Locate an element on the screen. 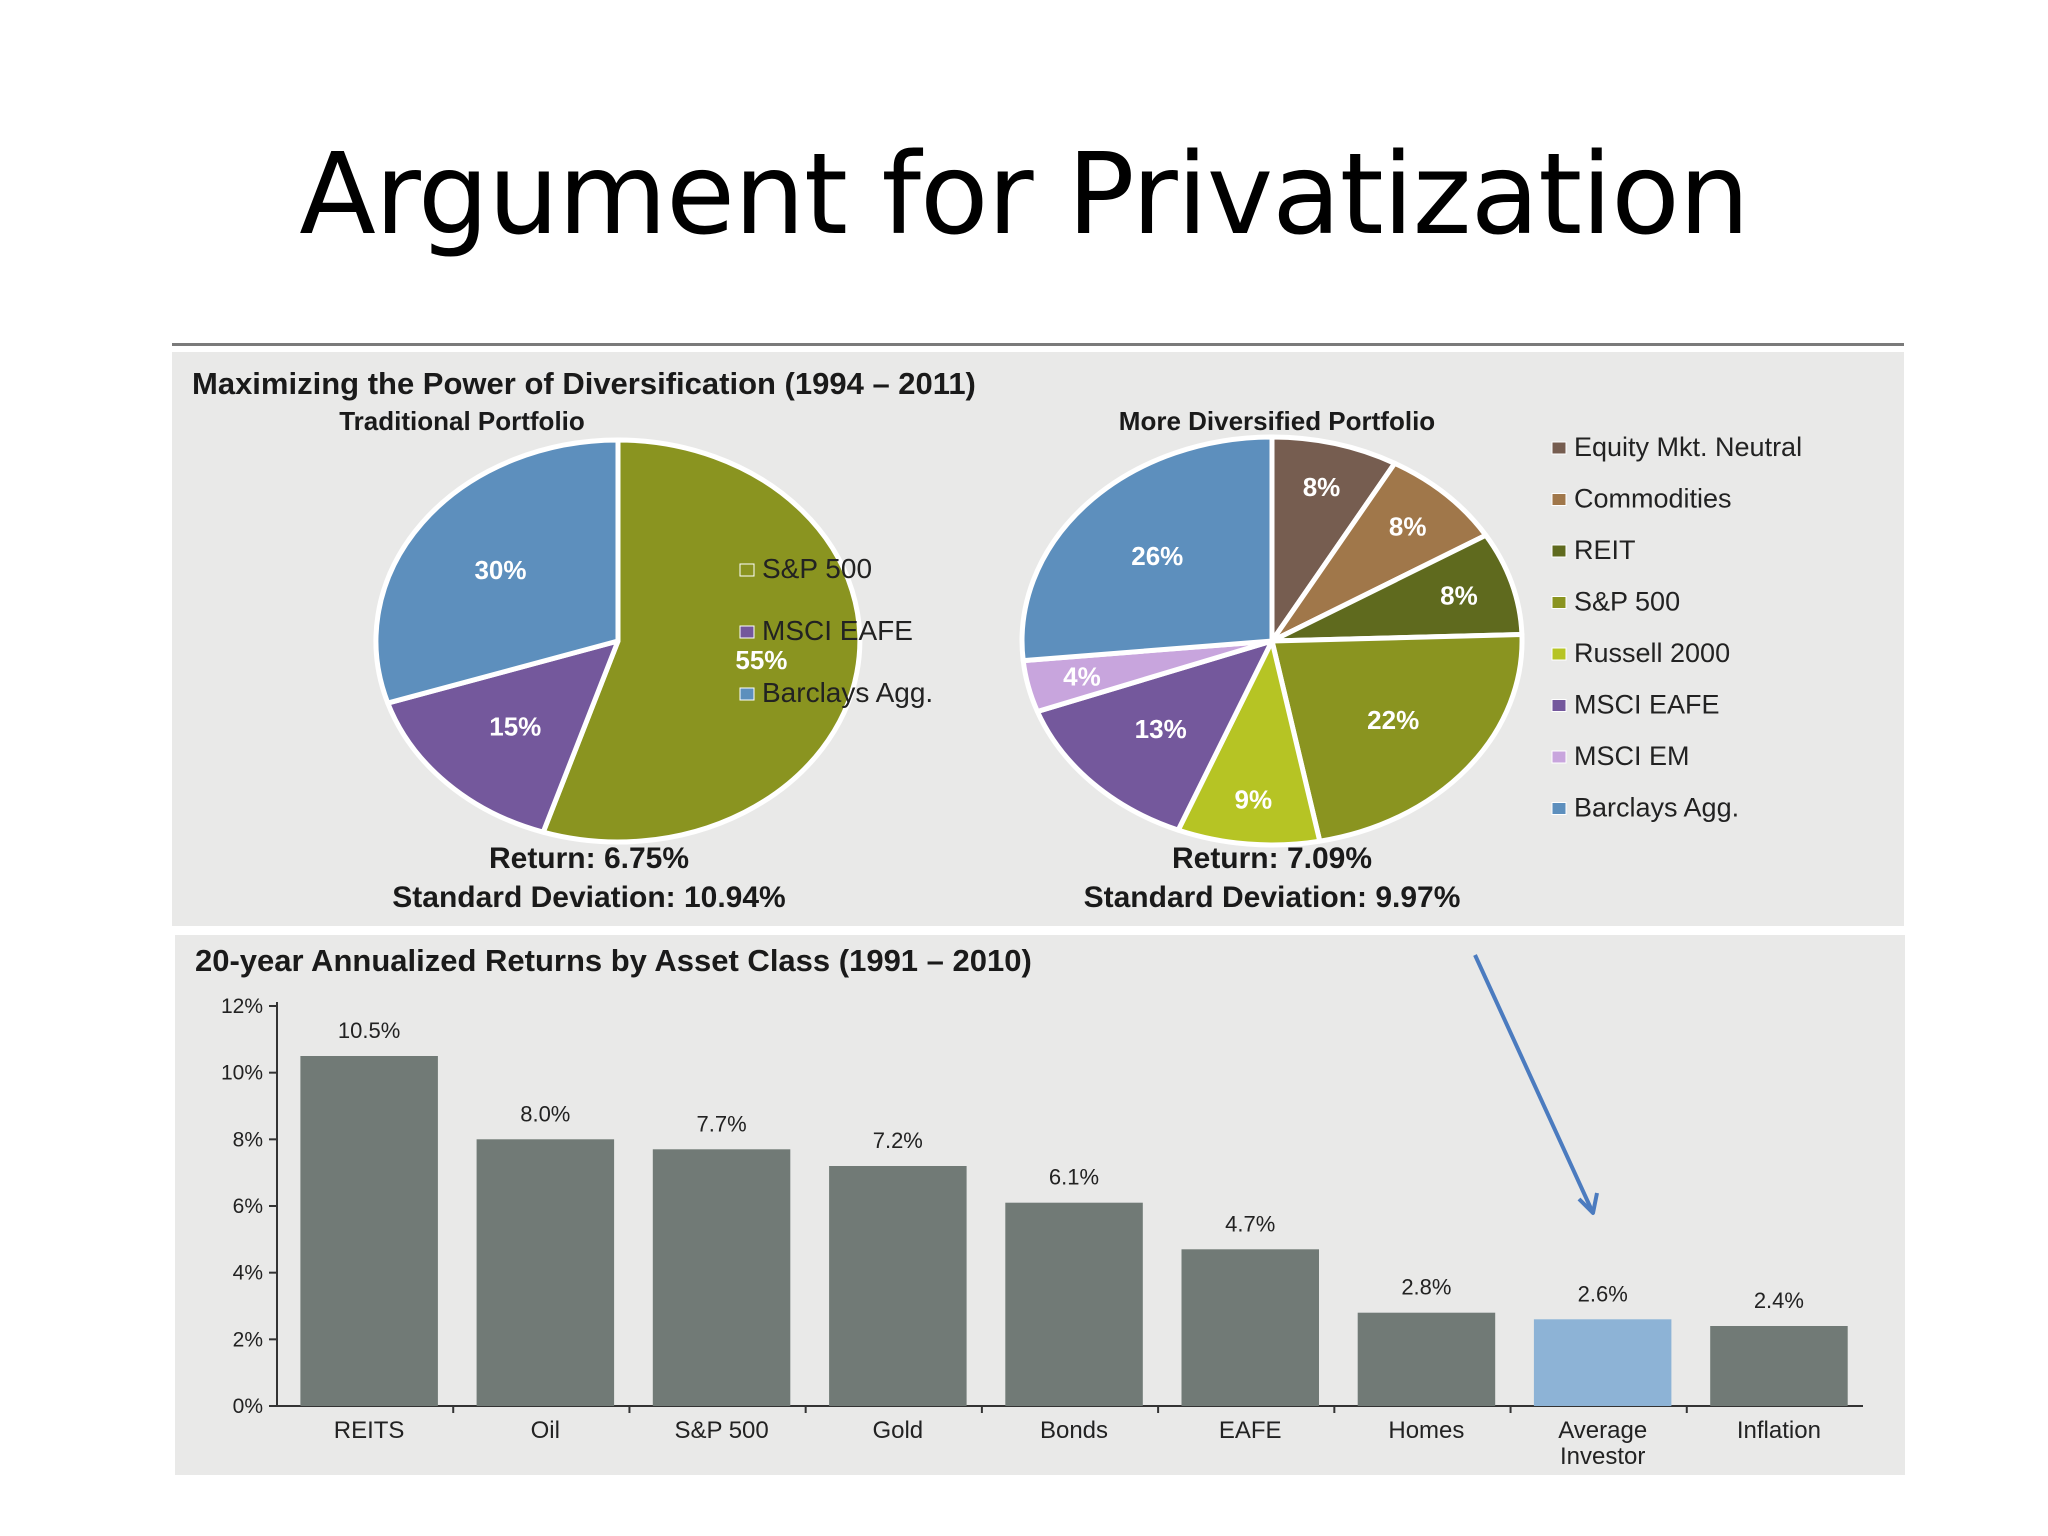  diversified-legend-label-commodities: Commodities is located at coordinates (1653, 499).